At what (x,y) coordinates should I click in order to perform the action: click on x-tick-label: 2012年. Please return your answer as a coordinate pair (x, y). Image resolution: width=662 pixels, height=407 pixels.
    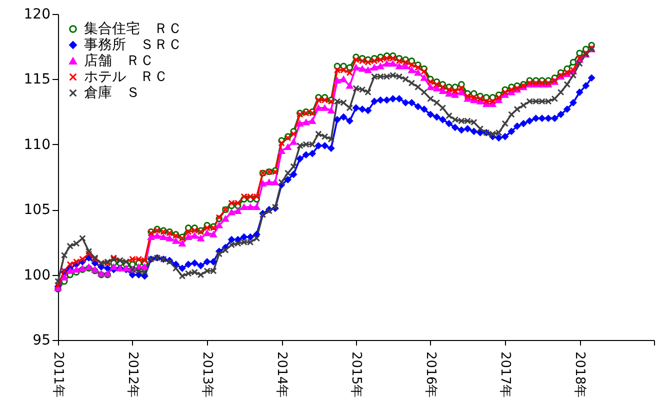
    Looking at the image, I should click on (132, 375).